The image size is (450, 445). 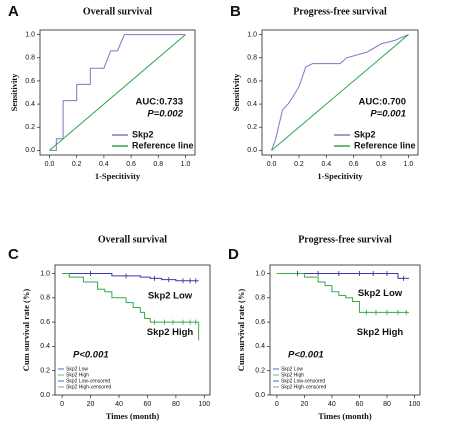 I want to click on annotation: P=0.001, so click(x=388, y=114).